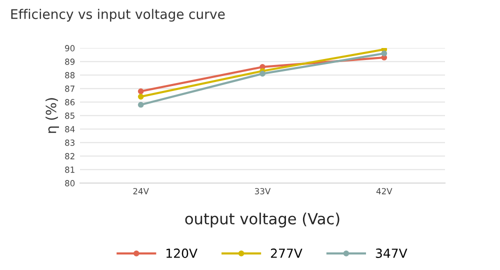  Describe the element at coordinates (262, 191) in the screenshot. I see `x-tick-label: 33V` at that location.